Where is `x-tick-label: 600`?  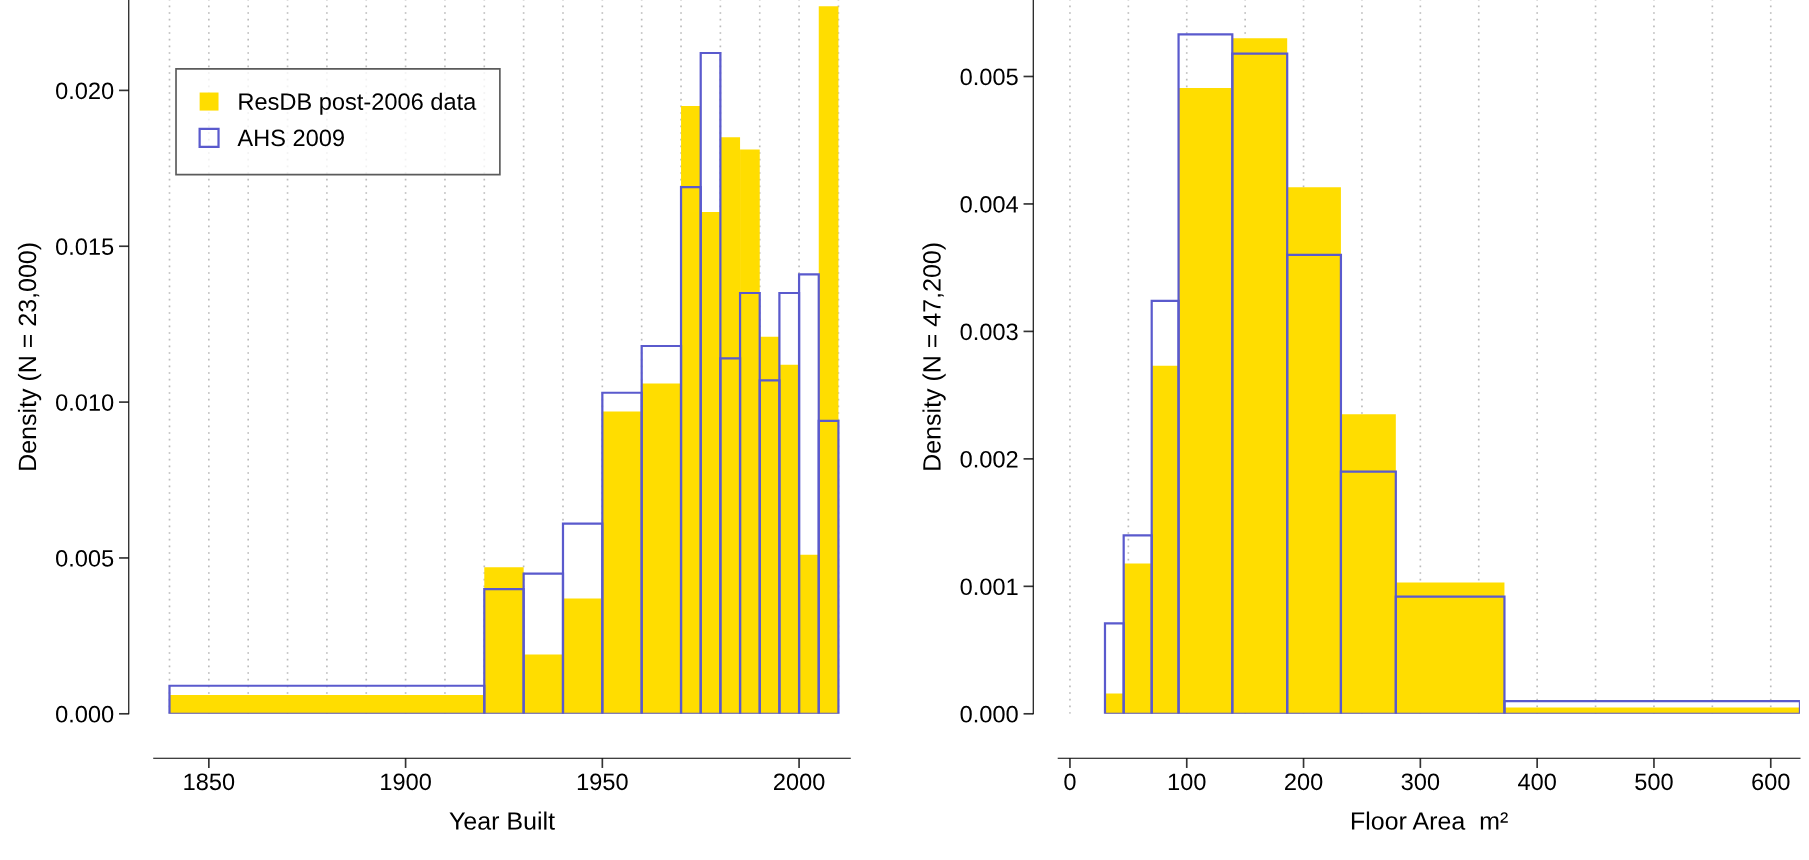 x-tick-label: 600 is located at coordinates (1771, 782).